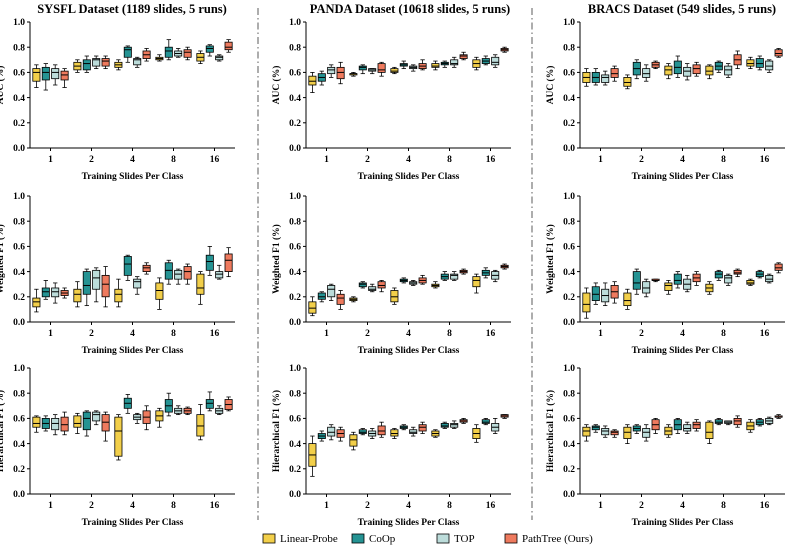 This screenshot has height=546, width=785. Describe the element at coordinates (449, 334) in the screenshot. I see `x-tick-label: 8` at that location.